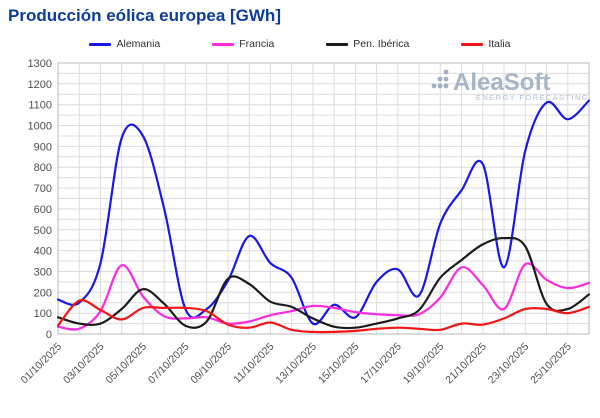  Describe the element at coordinates (41, 364) in the screenshot. I see `svg-text: 01/10/2025` at that location.